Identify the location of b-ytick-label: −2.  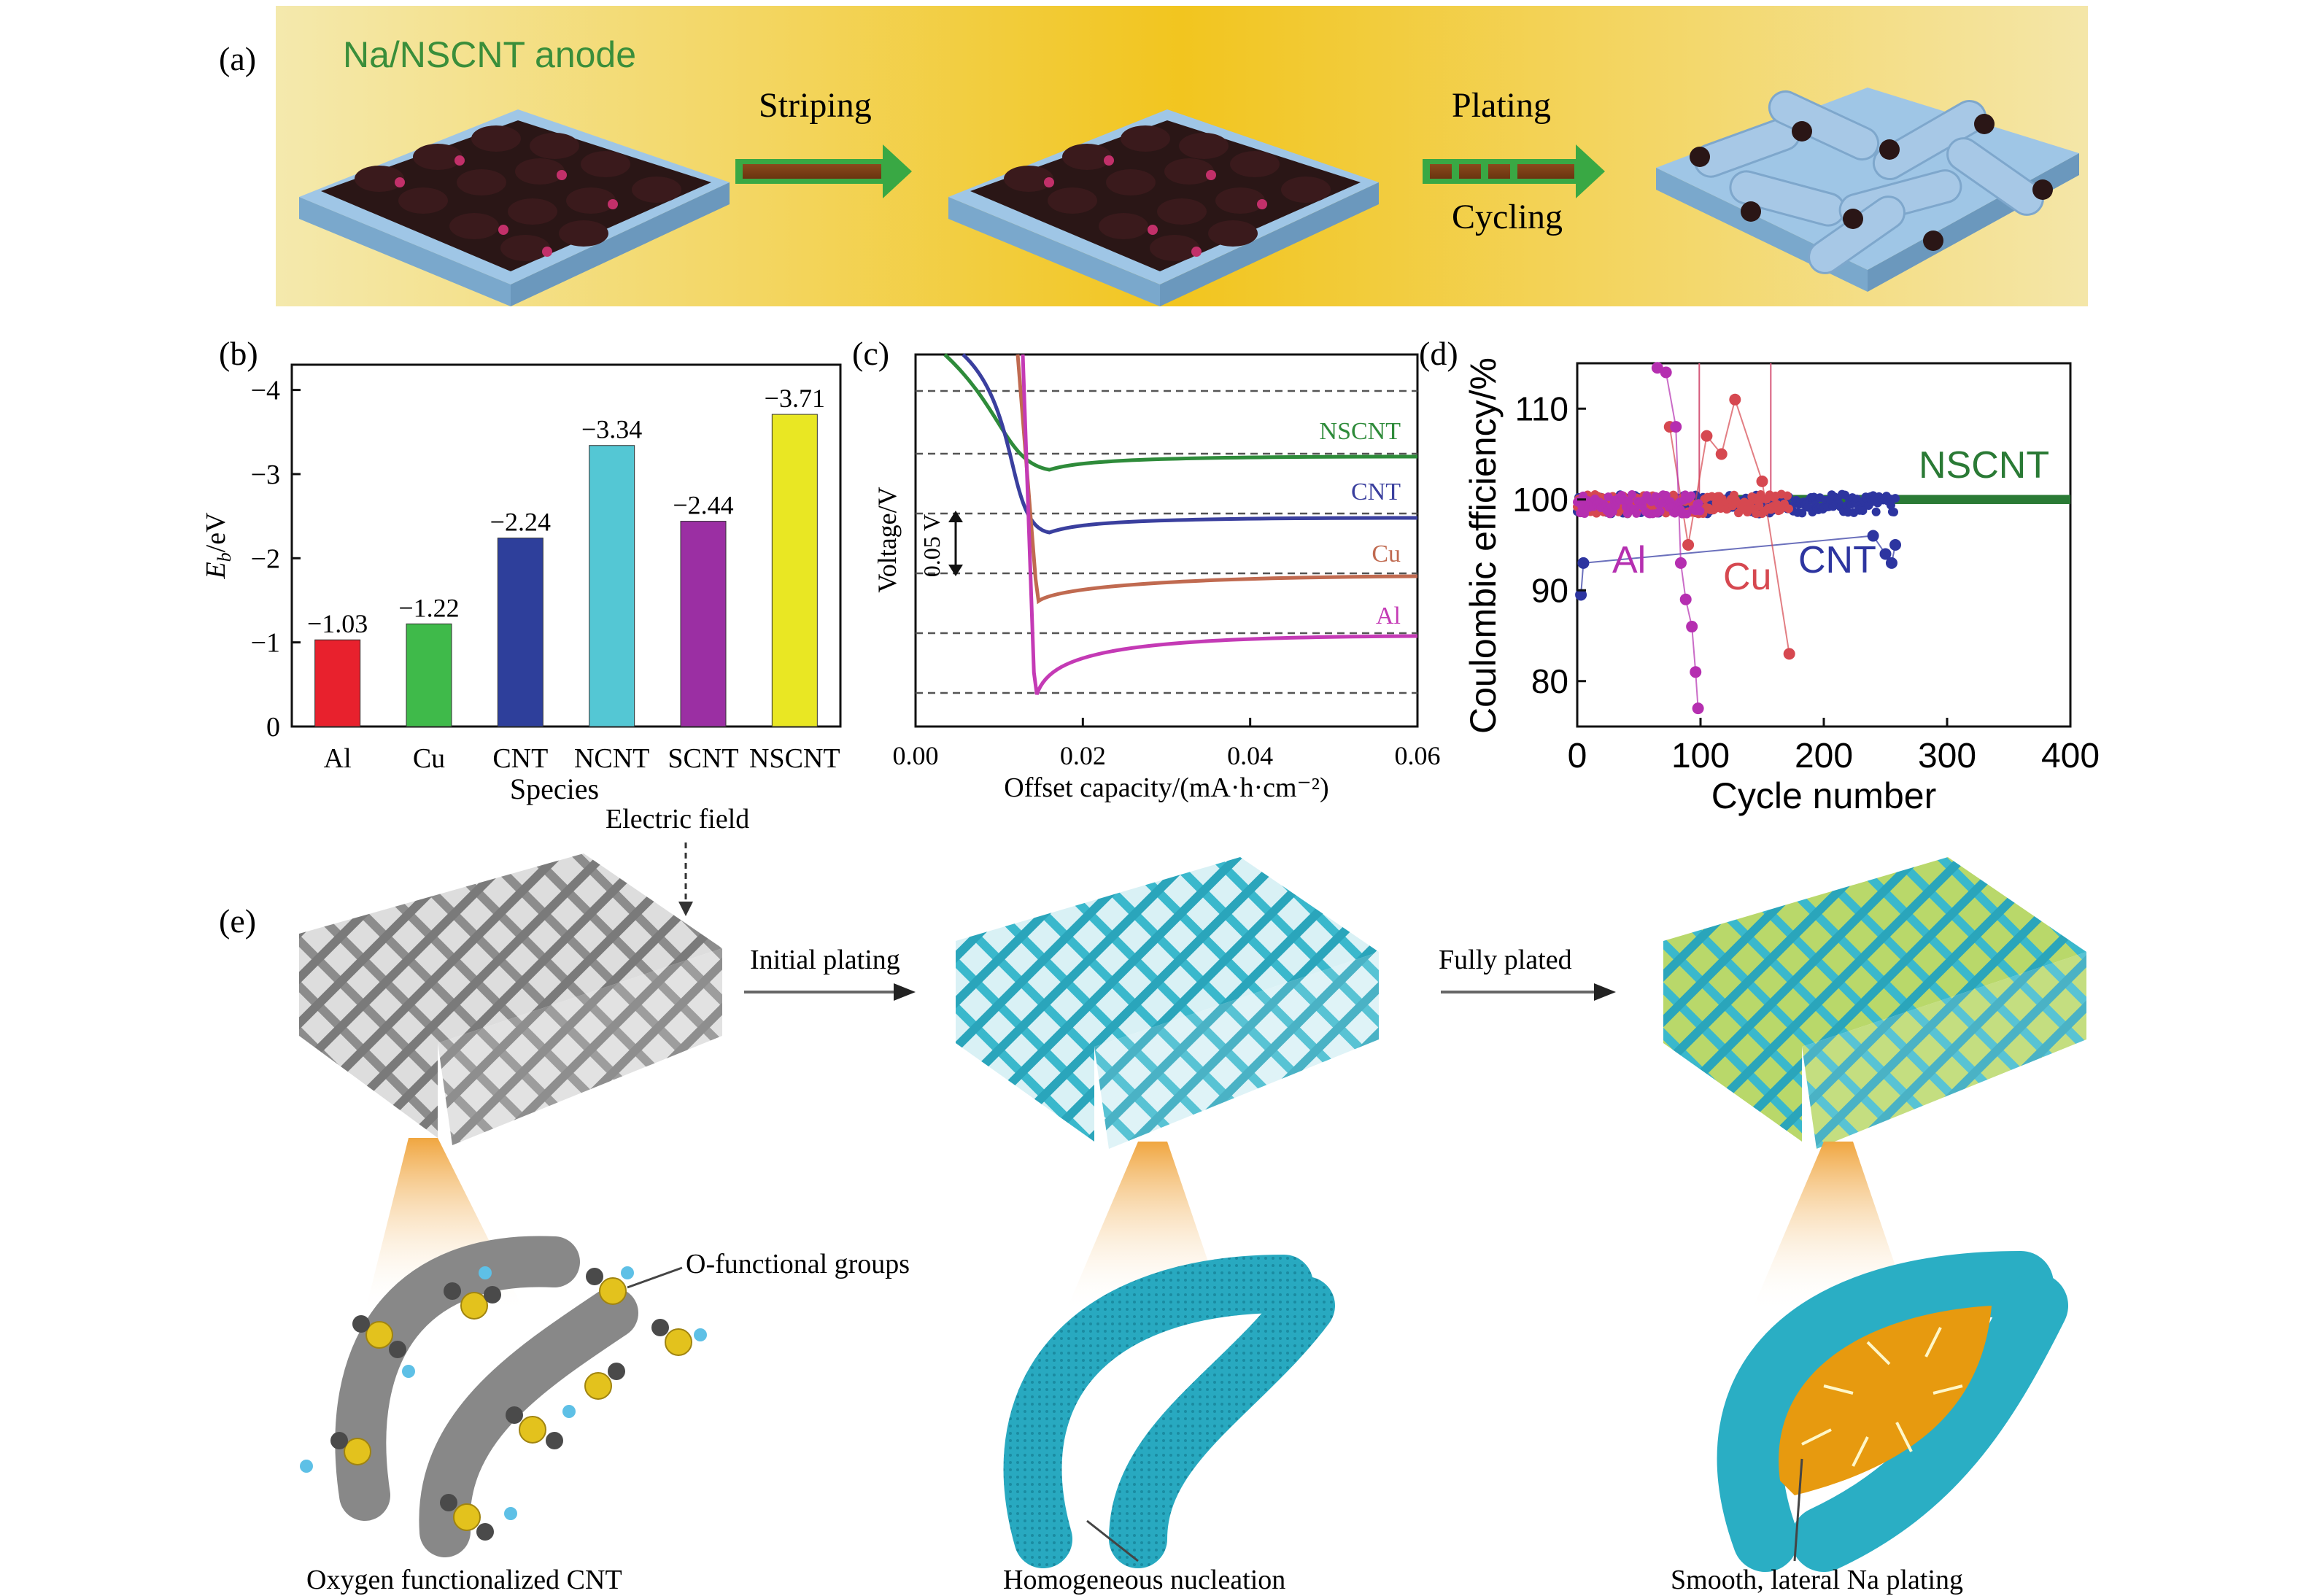
(265, 558).